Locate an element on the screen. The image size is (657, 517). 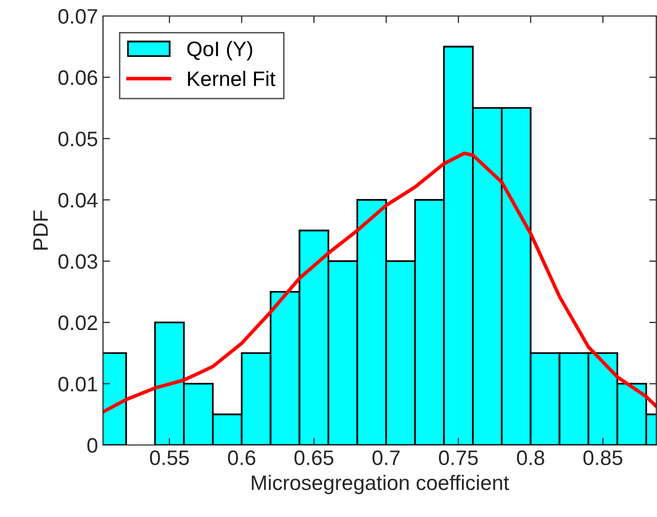
y-tick-label: 0.07 is located at coordinates (78, 16).